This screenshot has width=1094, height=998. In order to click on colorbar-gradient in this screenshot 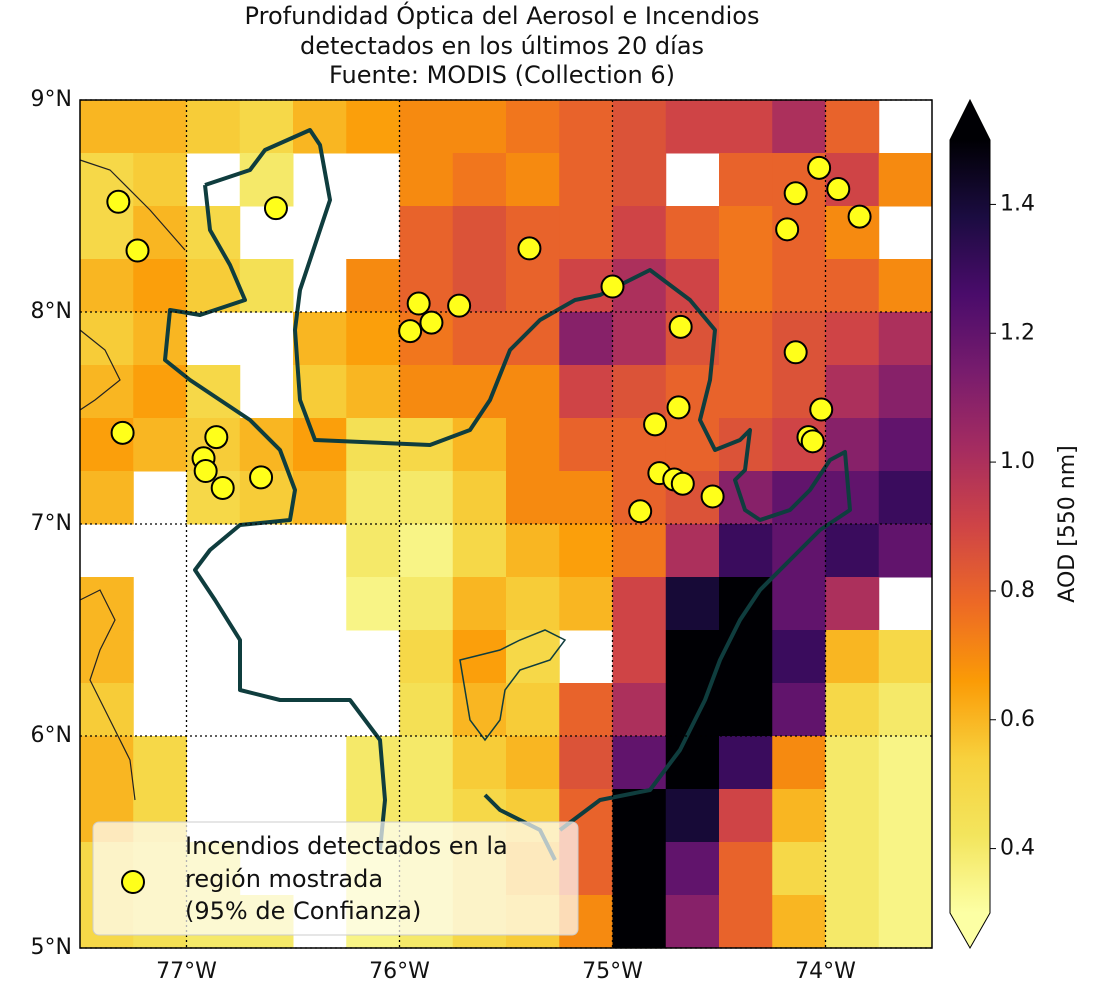, I will do `click(970, 526)`.